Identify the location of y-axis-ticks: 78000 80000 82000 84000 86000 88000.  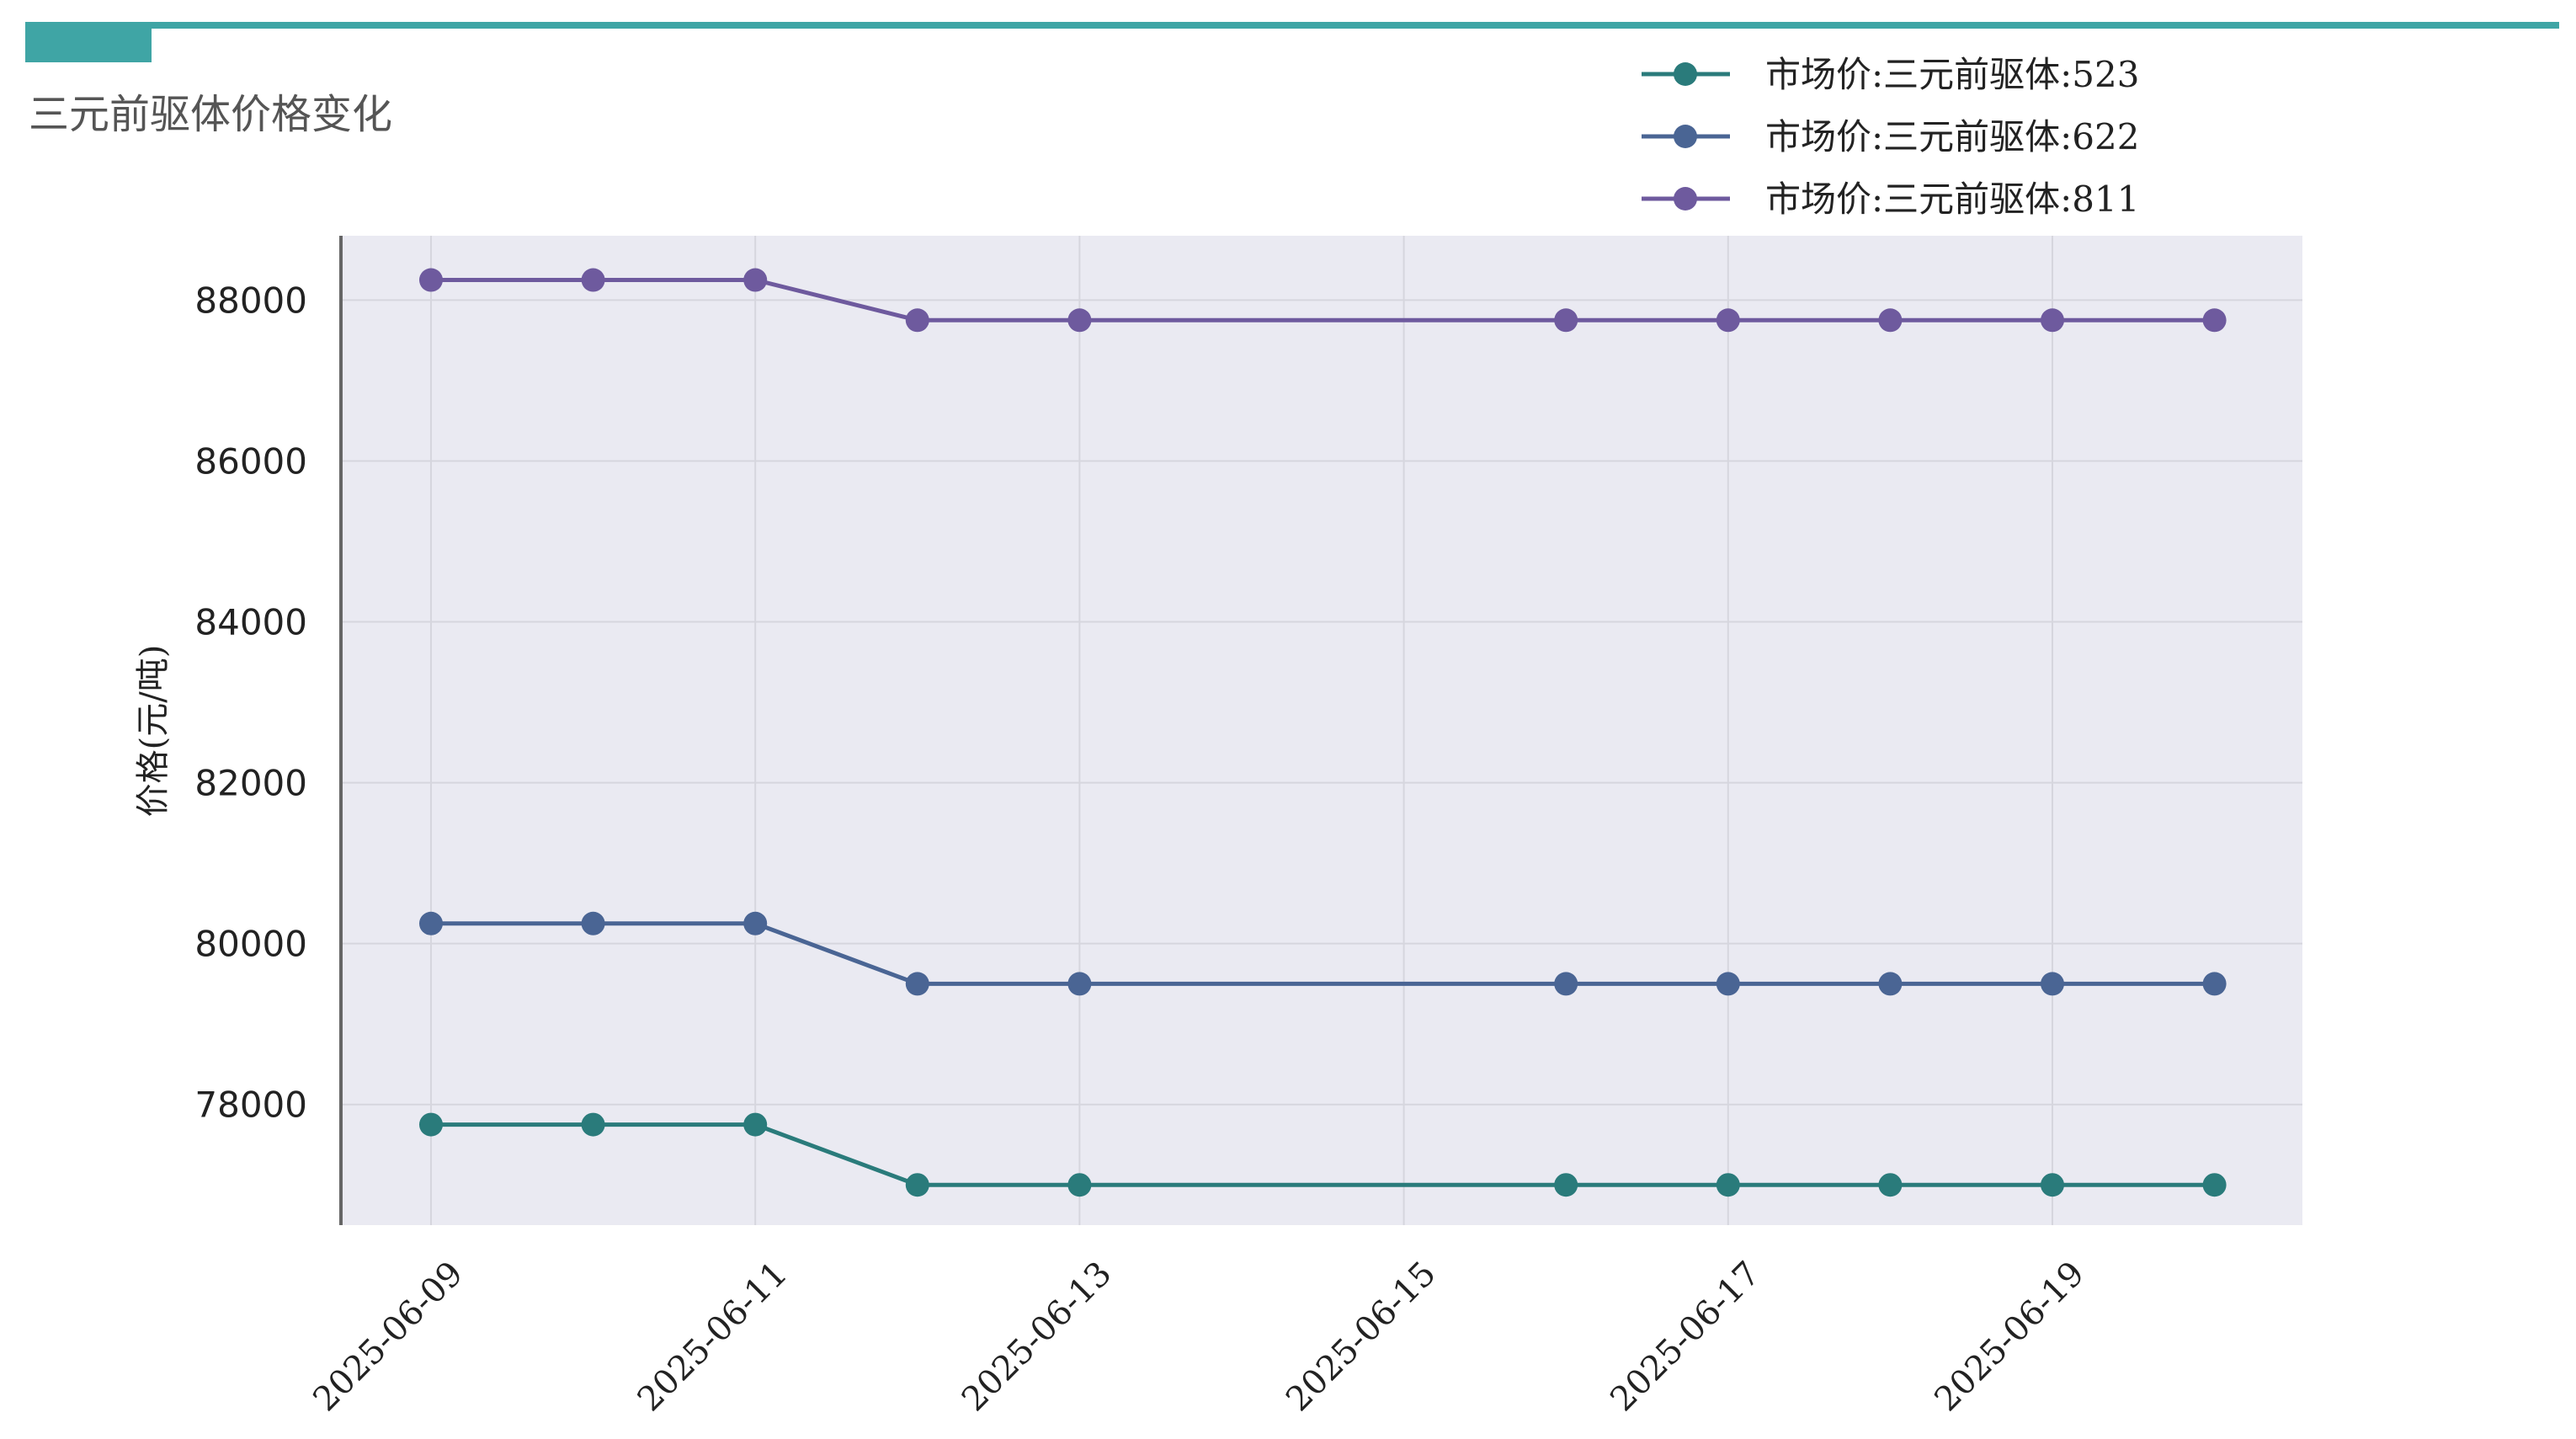
(251, 702).